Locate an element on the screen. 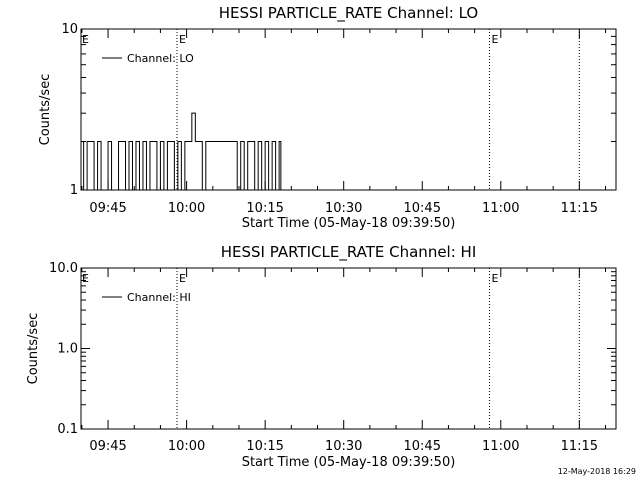 This screenshot has height=485, width=640. y-tick-label: 10 is located at coordinates (69, 29).